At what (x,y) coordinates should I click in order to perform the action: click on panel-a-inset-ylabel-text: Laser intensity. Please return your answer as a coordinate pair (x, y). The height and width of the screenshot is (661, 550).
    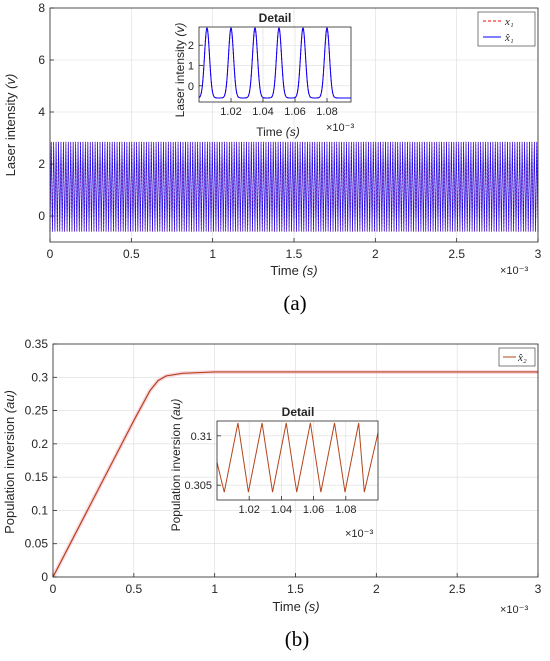
    Looking at the image, I should click on (180, 78).